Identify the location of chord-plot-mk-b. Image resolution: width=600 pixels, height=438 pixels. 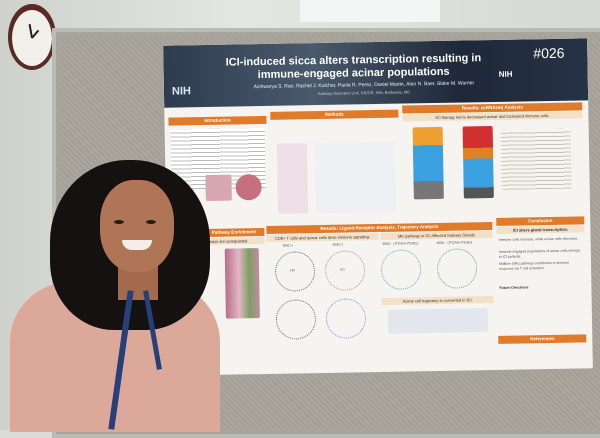
(457, 268).